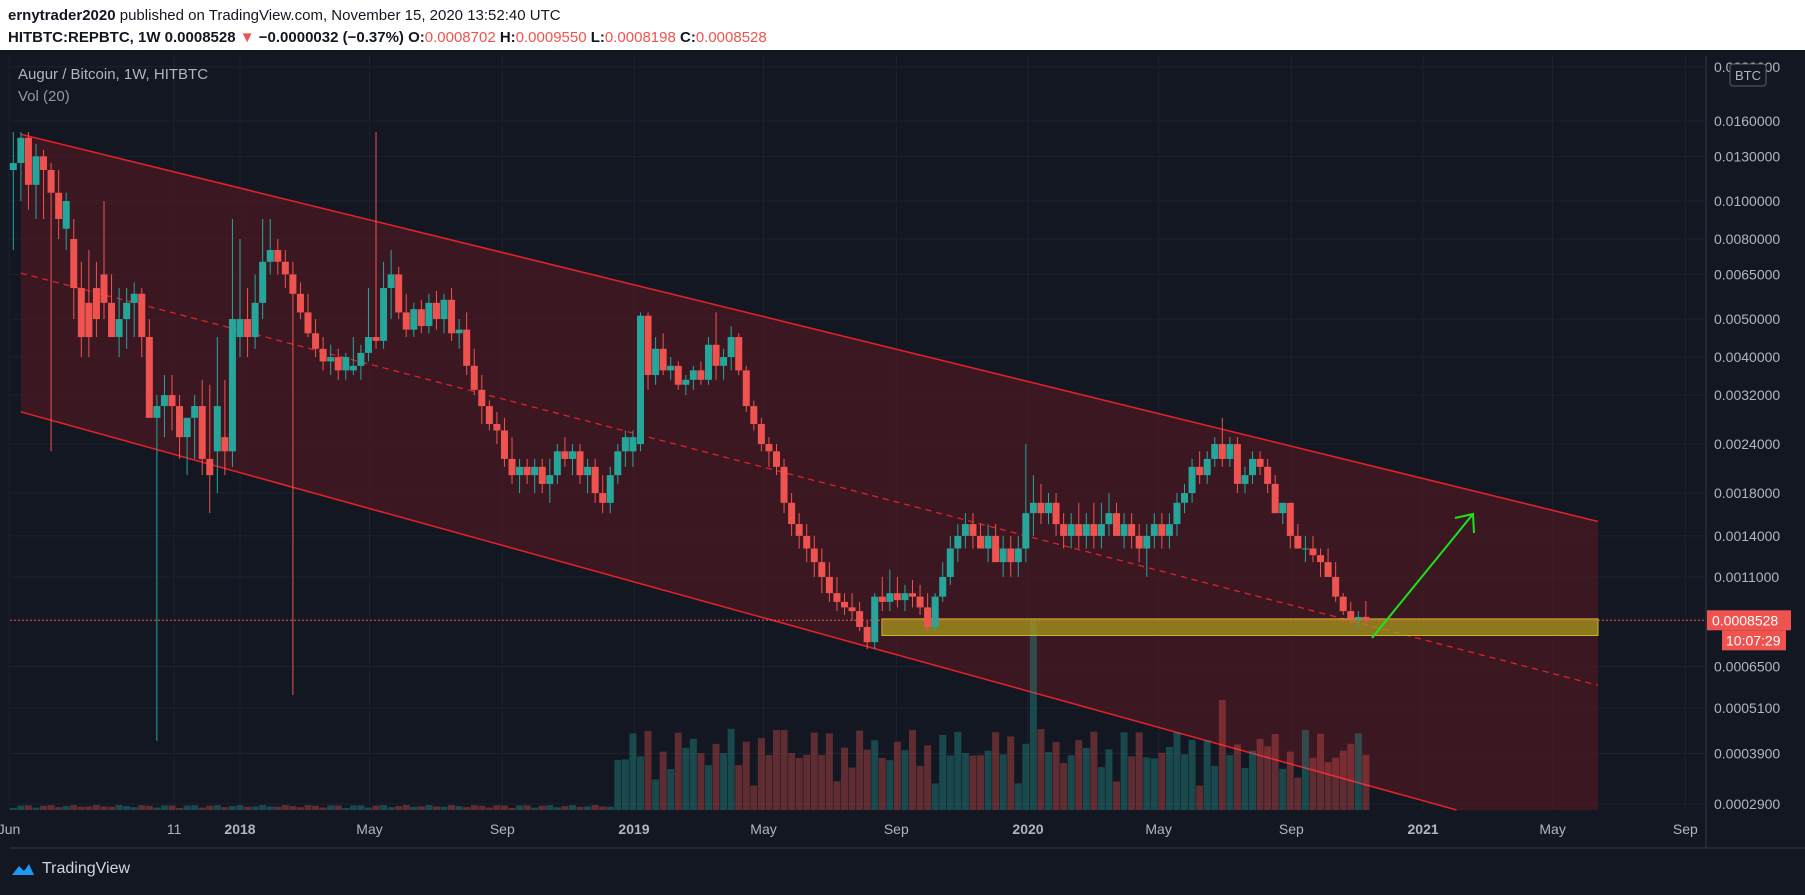  I want to click on currency-badge-label: BTC, so click(1748, 75).